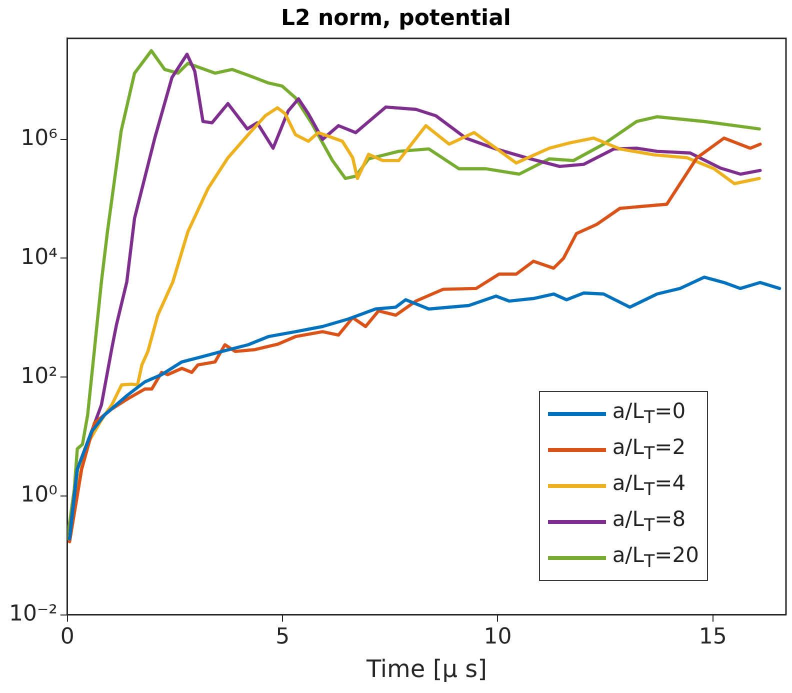 This screenshot has height=693, width=792. What do you see at coordinates (426, 668) in the screenshot?
I see `x-axis-title: Time [μ s]` at bounding box center [426, 668].